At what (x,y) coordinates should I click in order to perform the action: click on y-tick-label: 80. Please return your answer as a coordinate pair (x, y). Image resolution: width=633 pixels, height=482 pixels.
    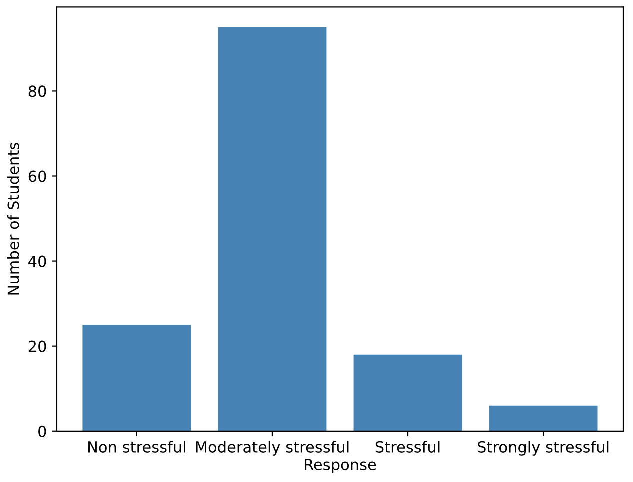
    Looking at the image, I should click on (37, 92).